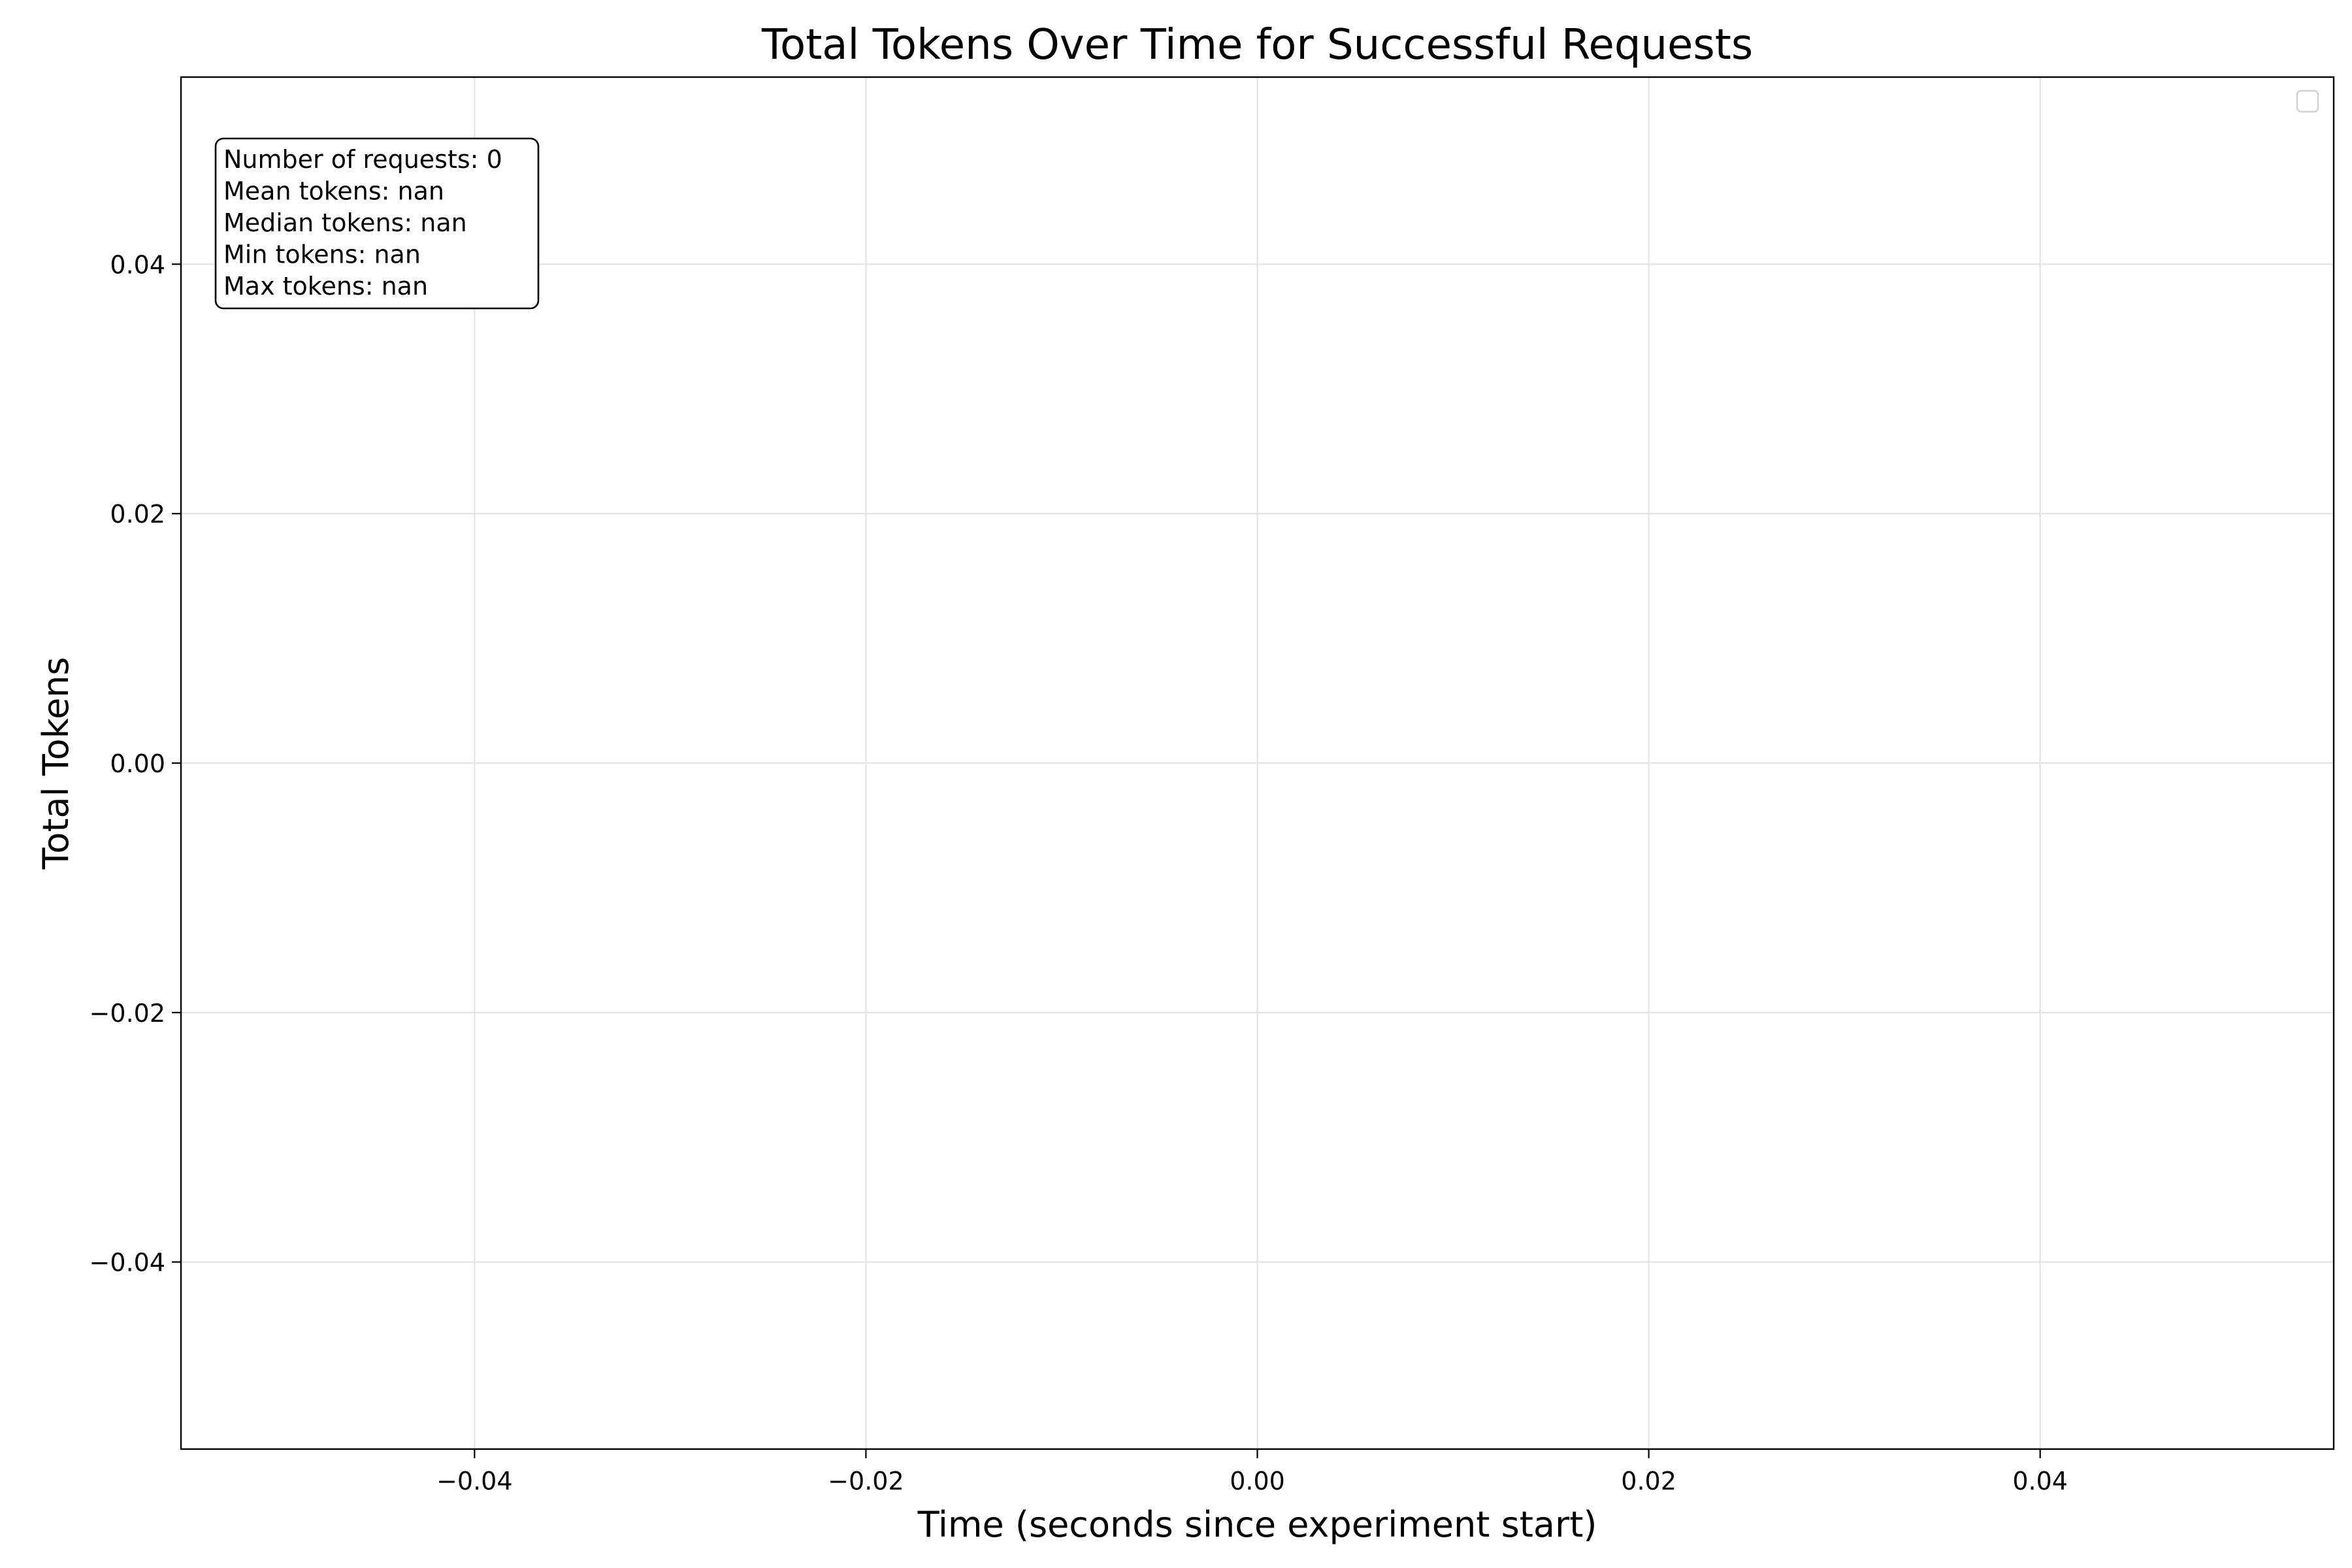 This screenshot has height=1568, width=2352. What do you see at coordinates (2307, 101) in the screenshot?
I see `legend-box-empty` at bounding box center [2307, 101].